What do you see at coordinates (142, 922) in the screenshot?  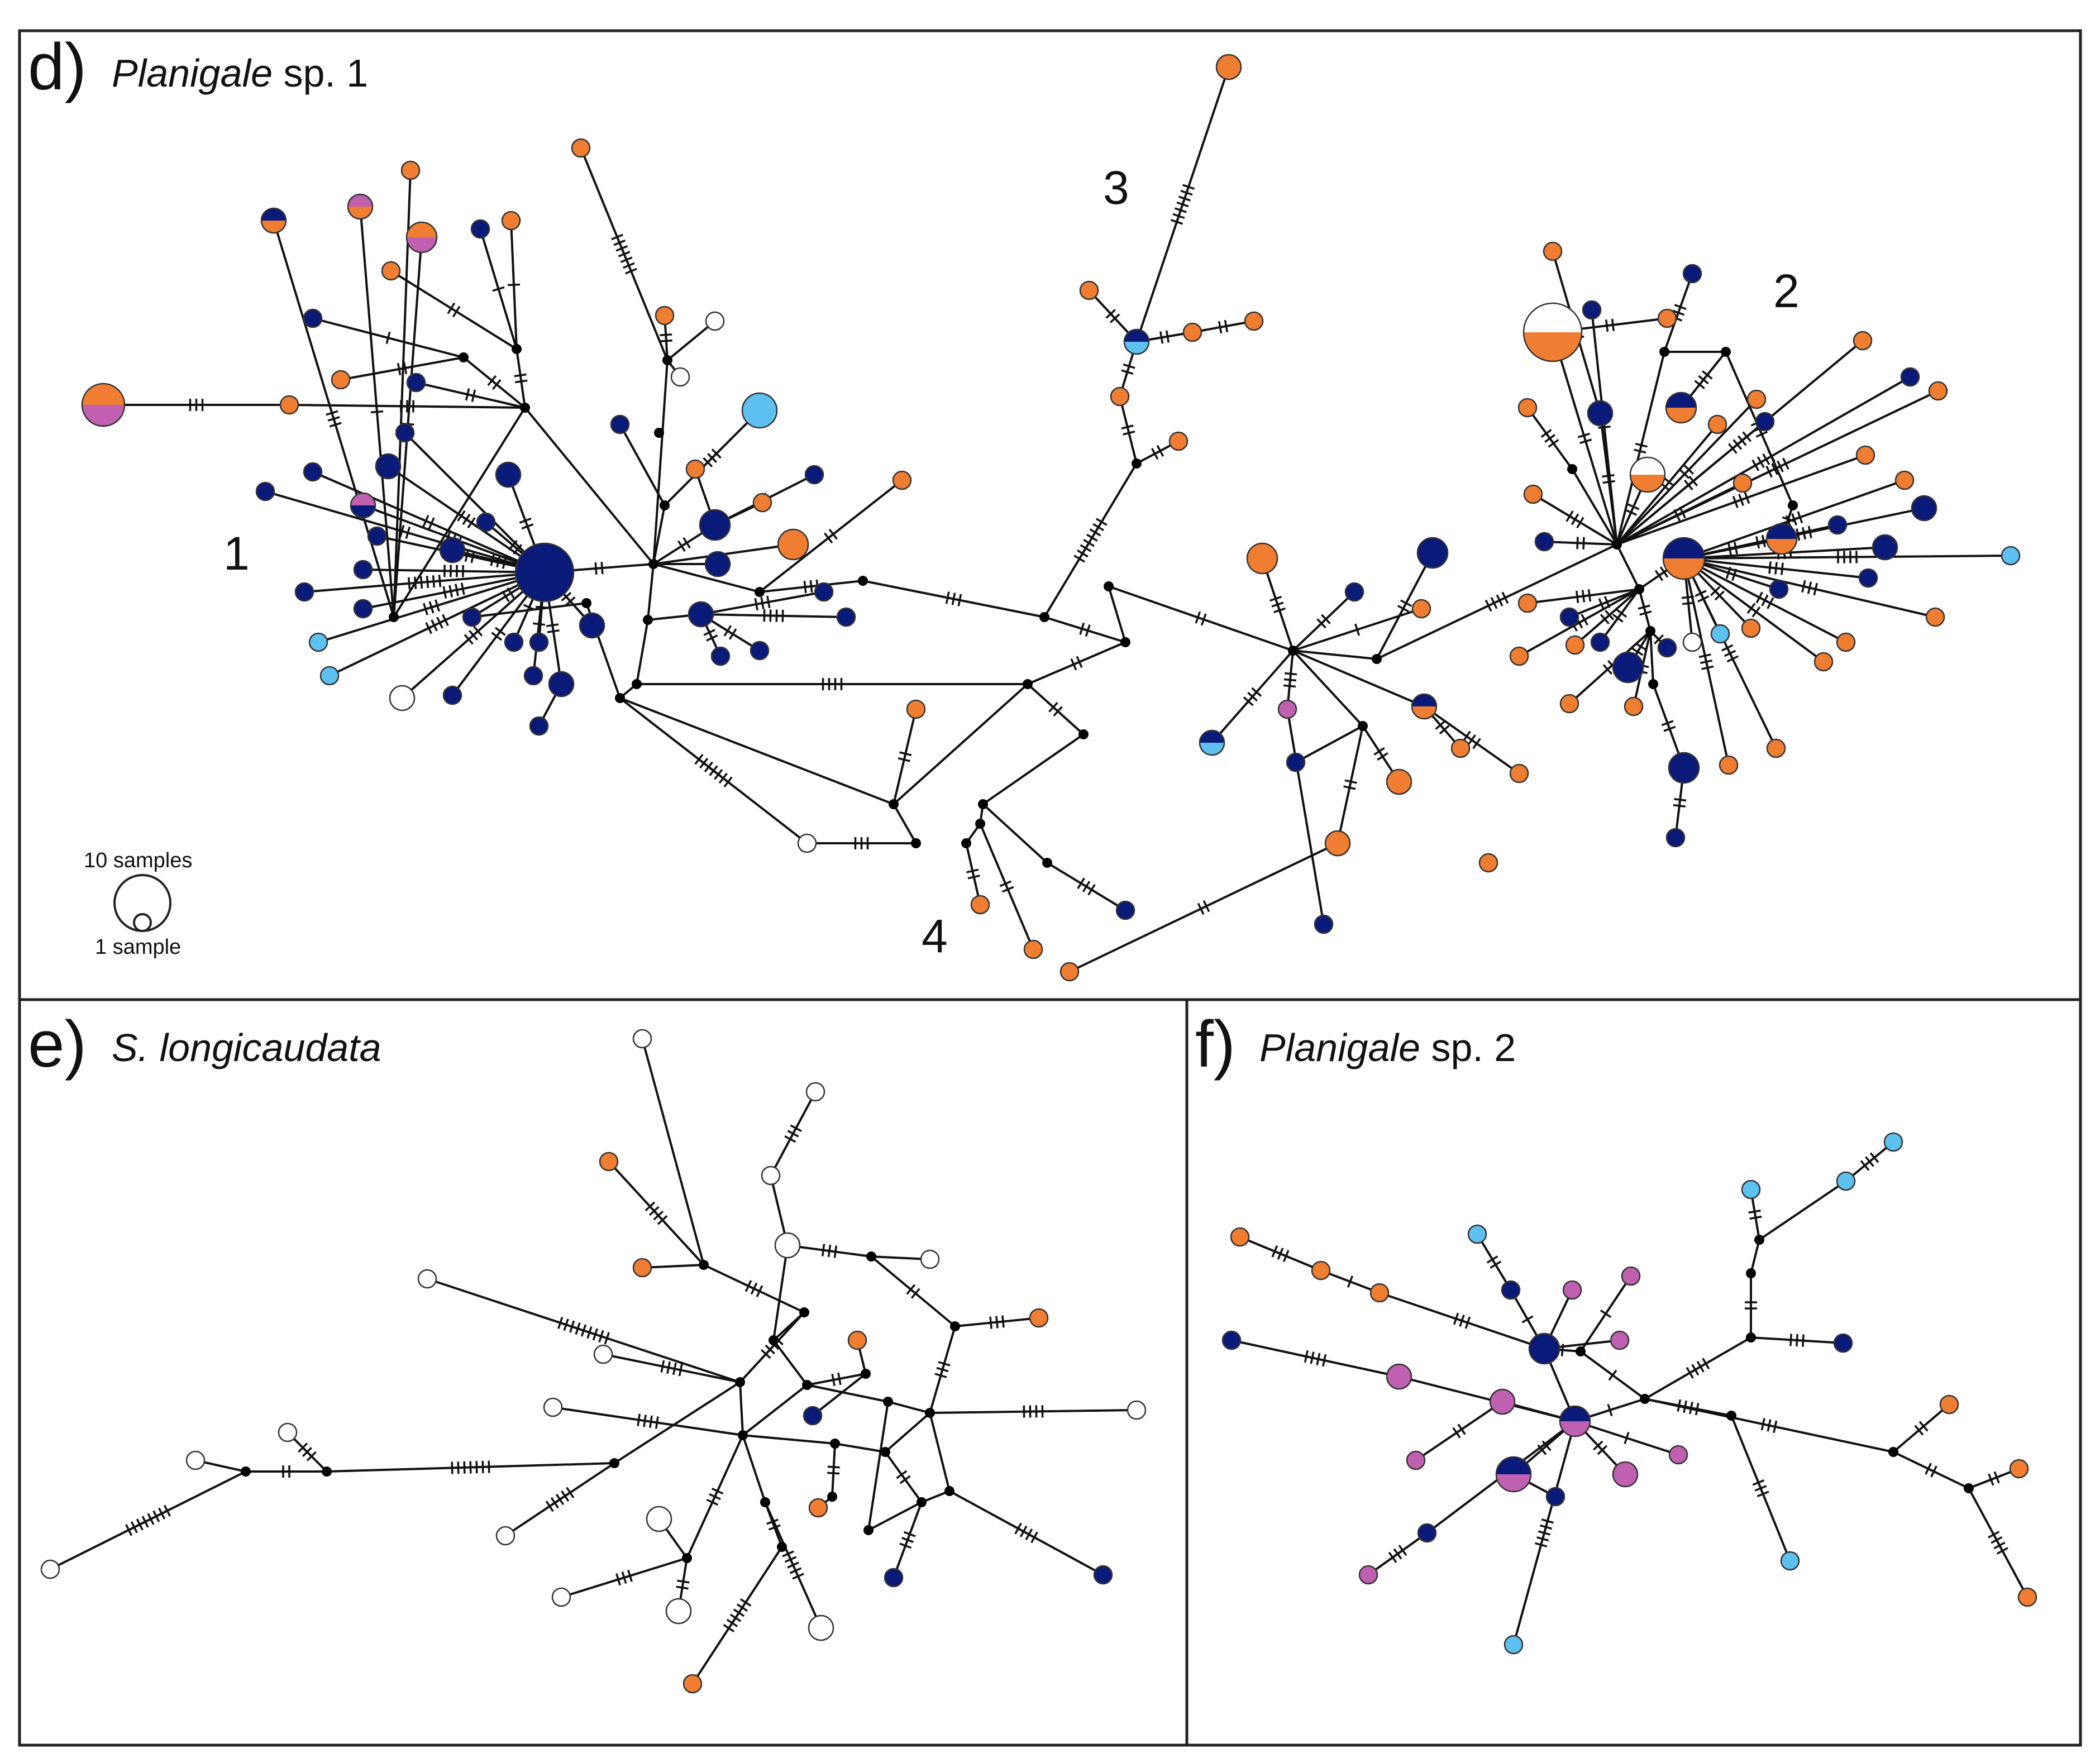 I see `legend-small-circle` at bounding box center [142, 922].